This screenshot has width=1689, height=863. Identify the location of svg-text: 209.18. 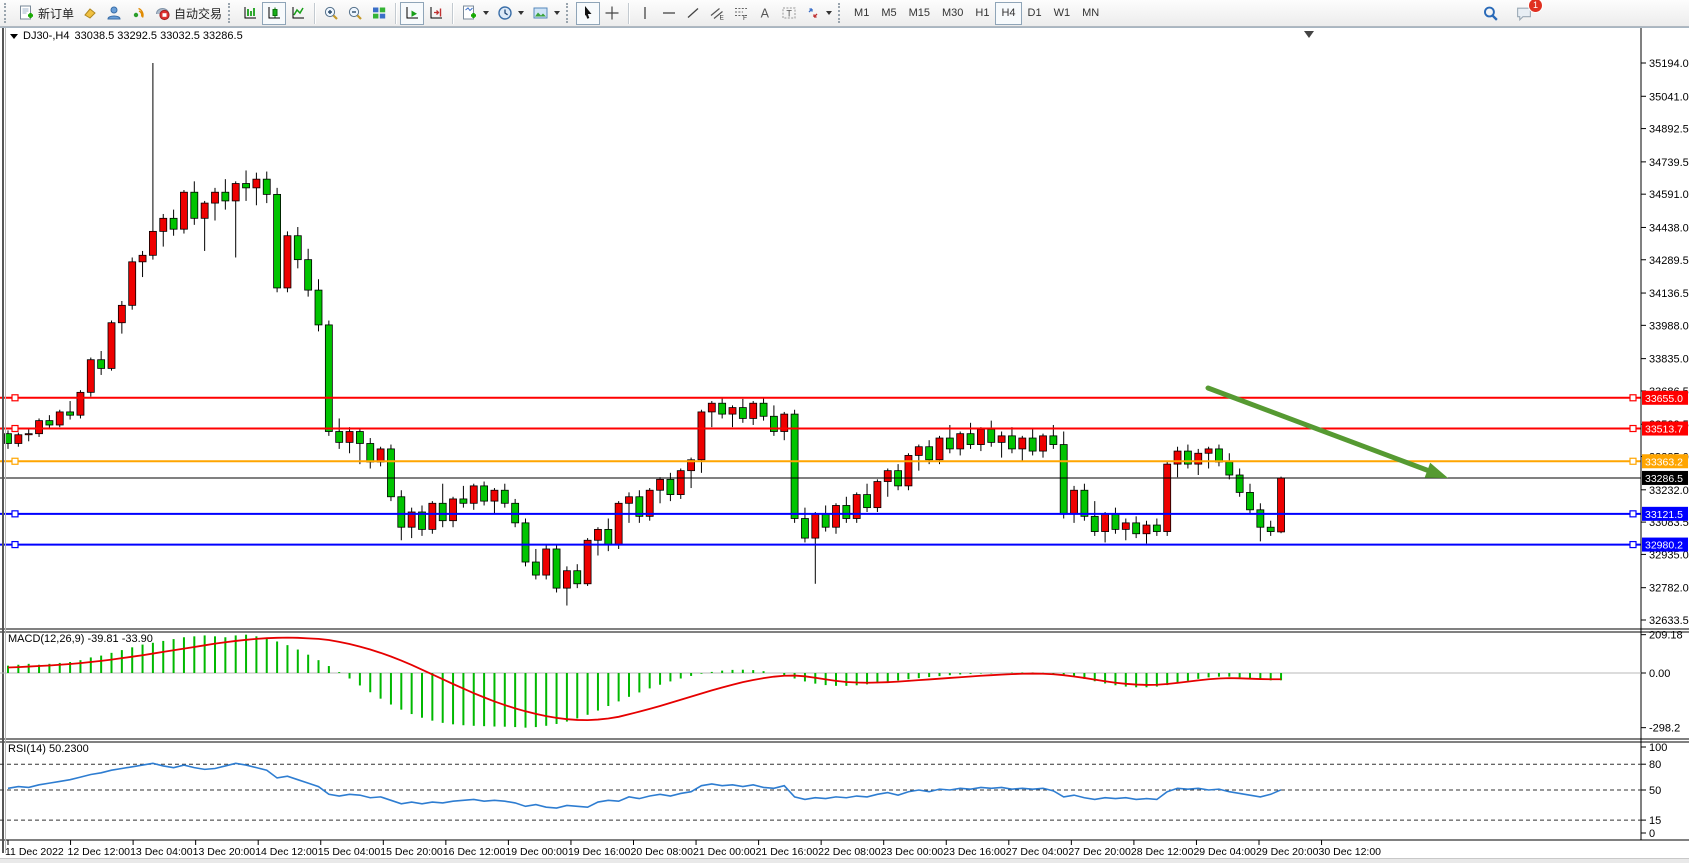
(1666, 636).